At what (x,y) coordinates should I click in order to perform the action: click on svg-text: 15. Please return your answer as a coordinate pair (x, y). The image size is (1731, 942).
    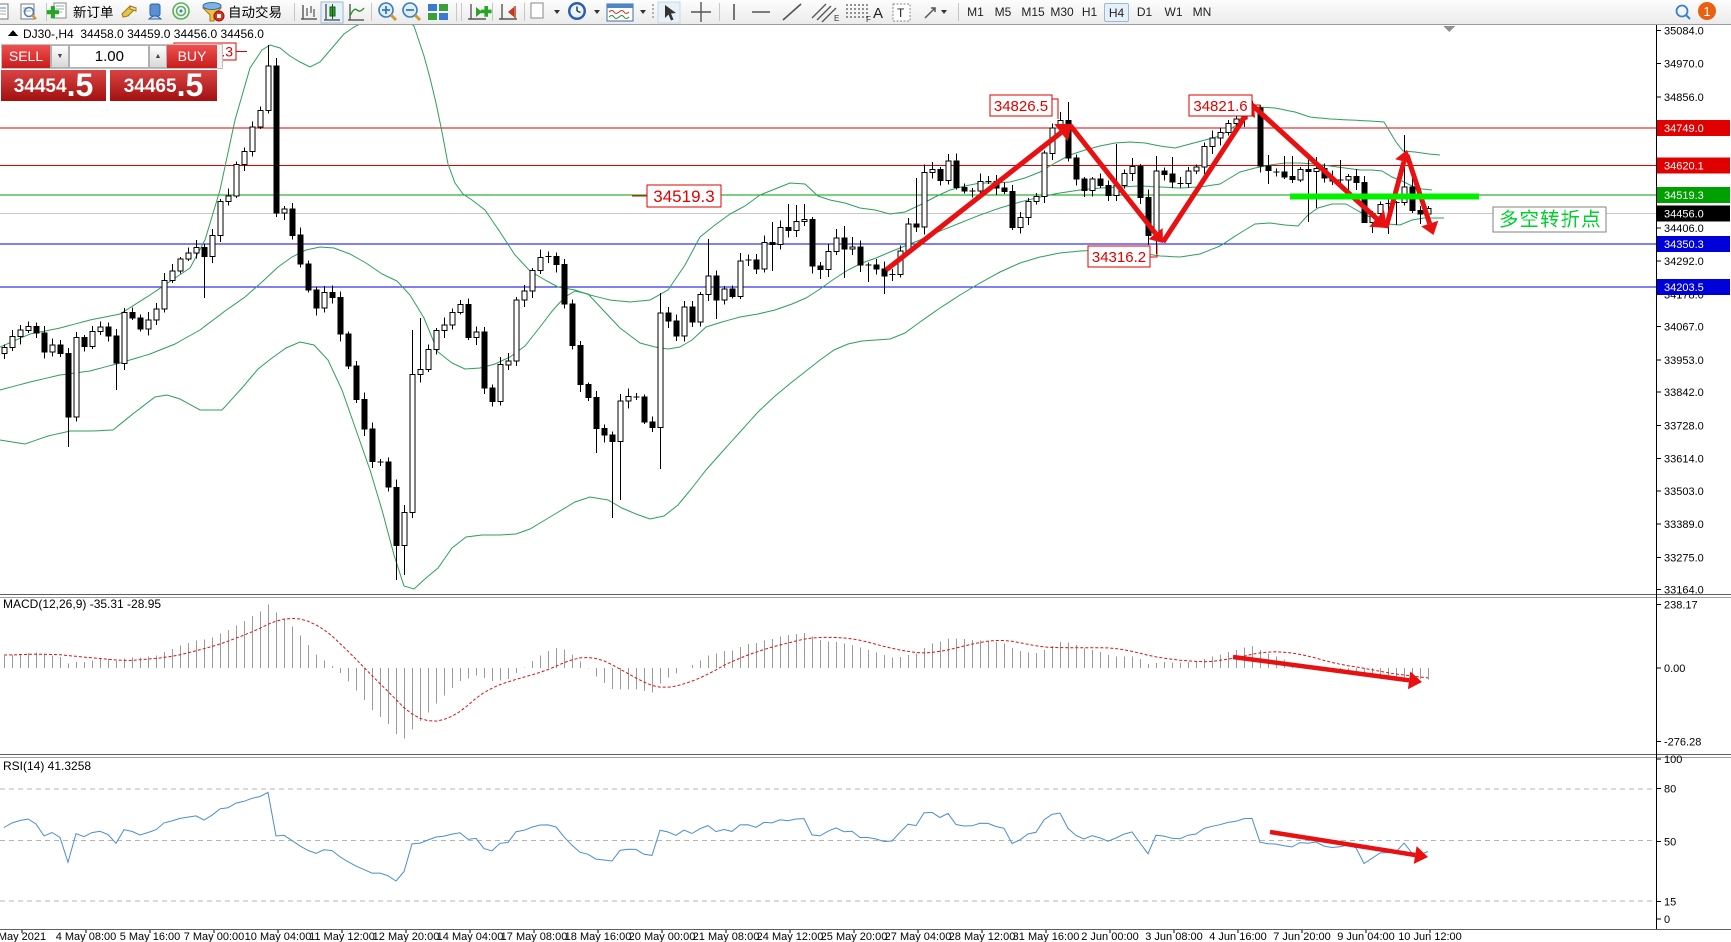
    Looking at the image, I should click on (1670, 903).